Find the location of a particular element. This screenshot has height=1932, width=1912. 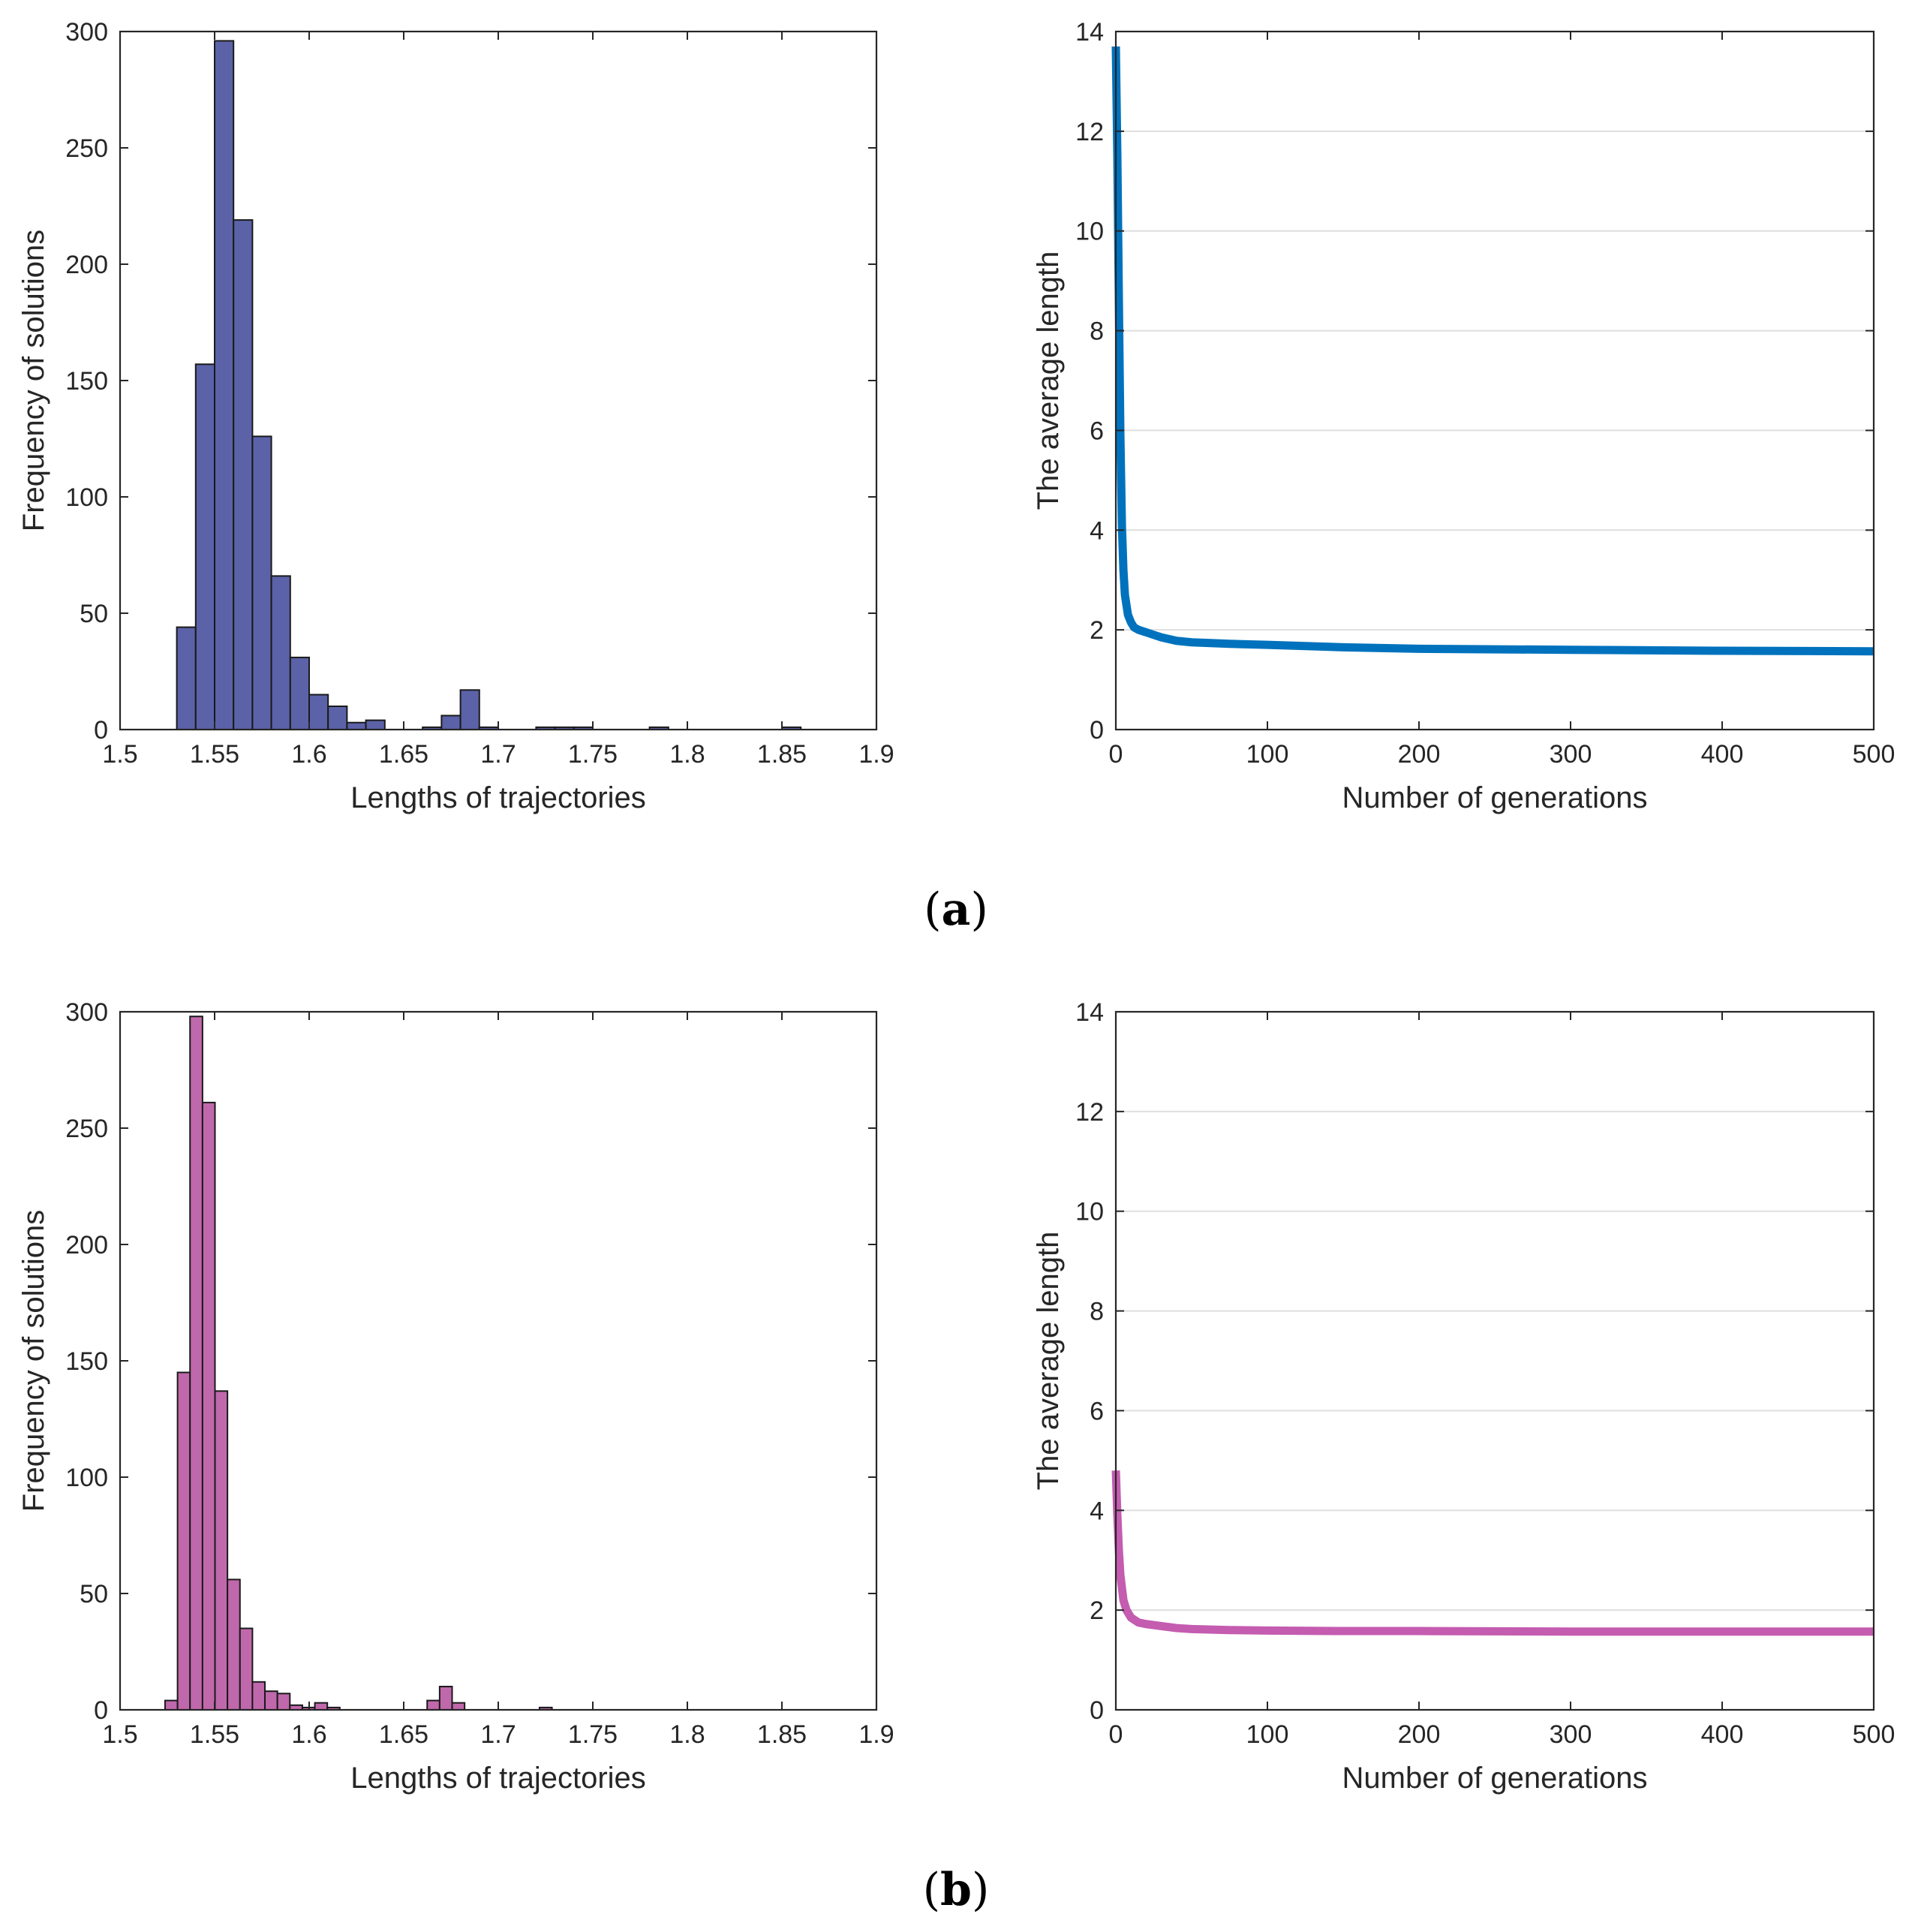

y-tick-label: 150 is located at coordinates (86, 1361).